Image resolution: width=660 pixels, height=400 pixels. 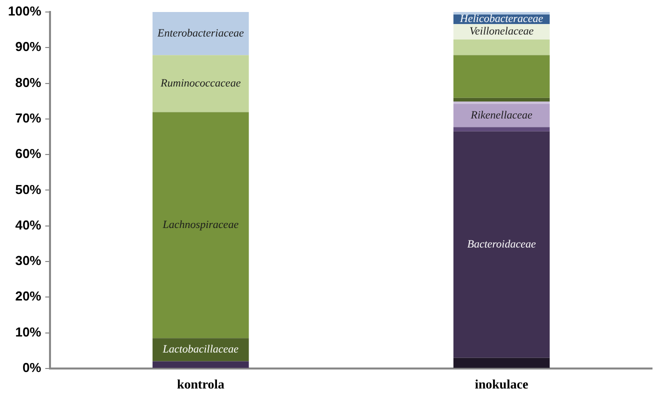 What do you see at coordinates (28, 332) in the screenshot?
I see `y-tick-label: 10%` at bounding box center [28, 332].